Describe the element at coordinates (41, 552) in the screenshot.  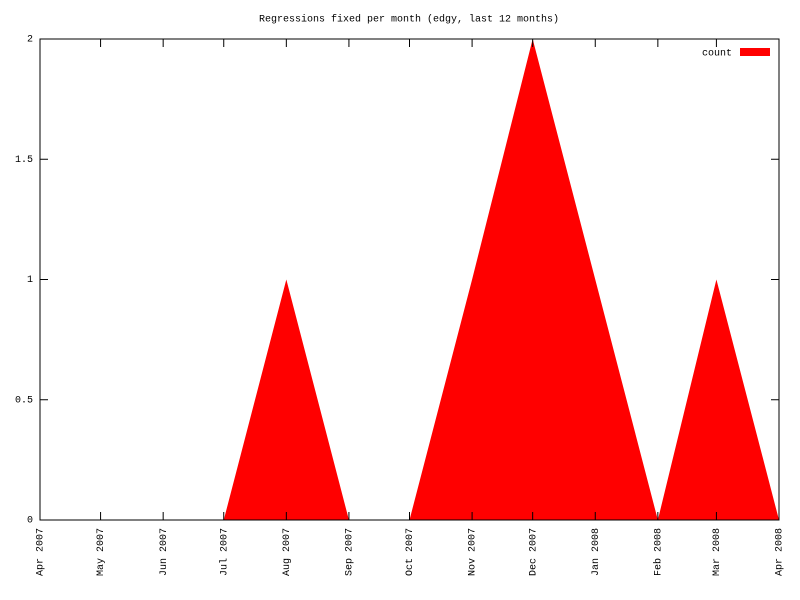
I see `x-tick-label: Apr 2007` at that location.